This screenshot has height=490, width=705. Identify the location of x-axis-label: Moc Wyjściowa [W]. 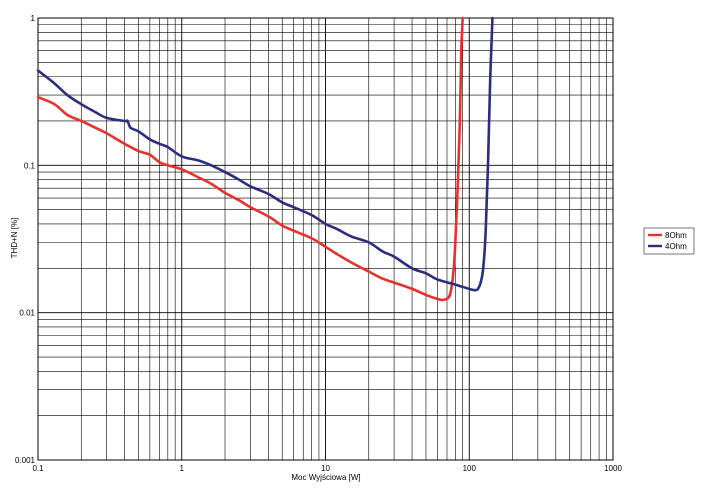
(325, 477).